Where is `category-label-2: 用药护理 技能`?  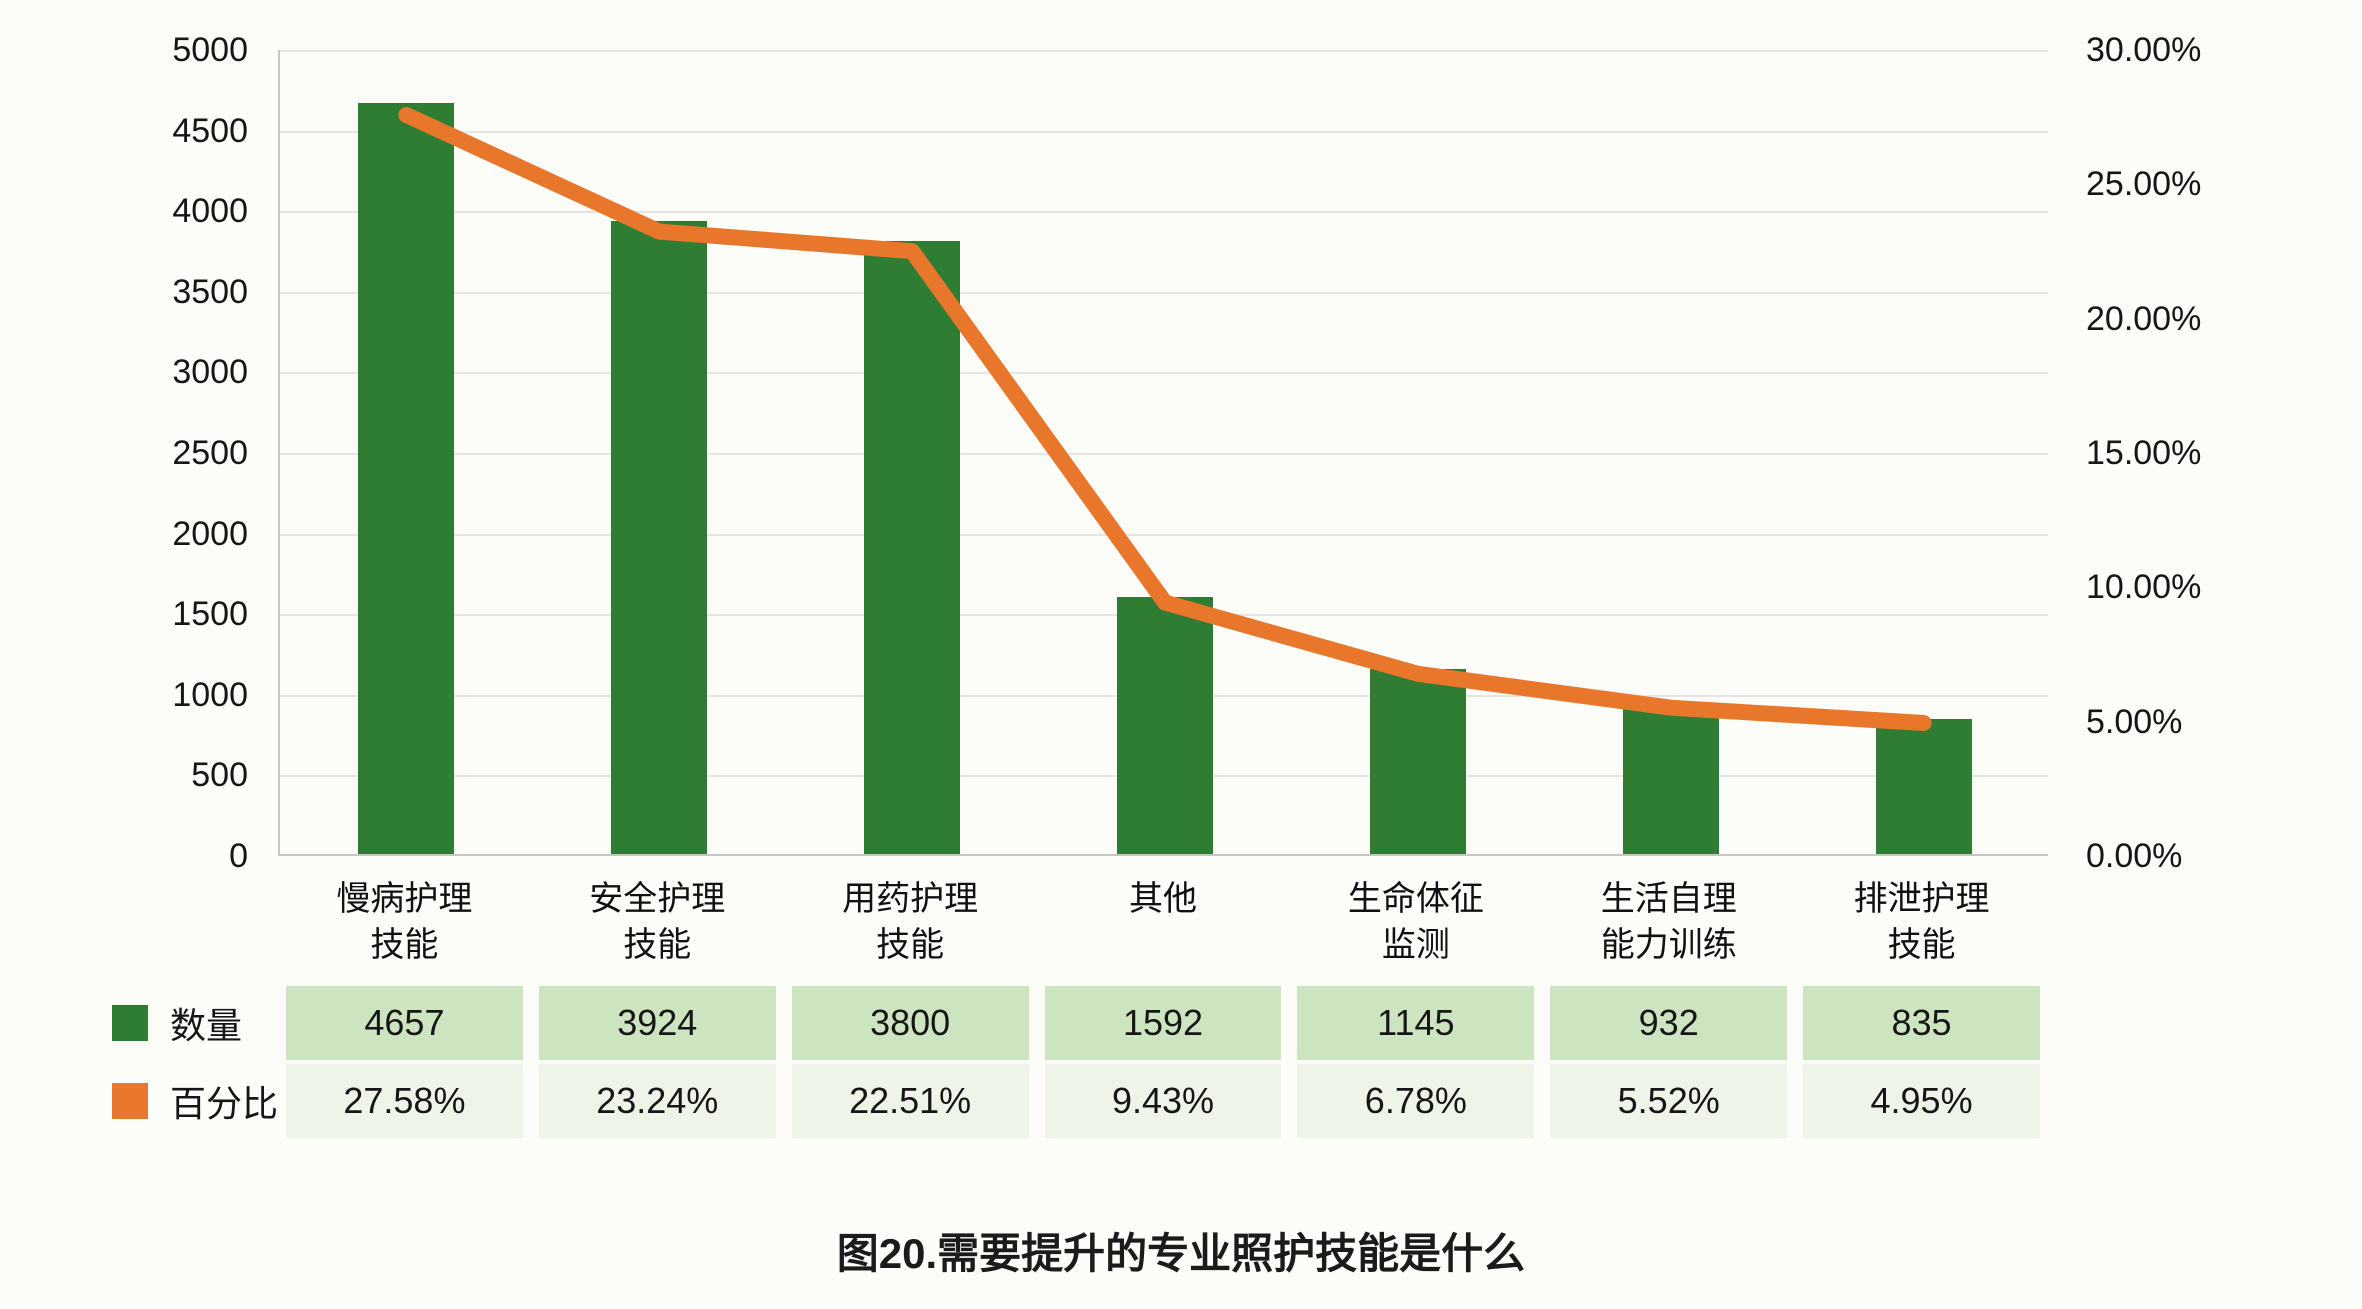
category-label-2: 用药护理 技能 is located at coordinates (910, 922).